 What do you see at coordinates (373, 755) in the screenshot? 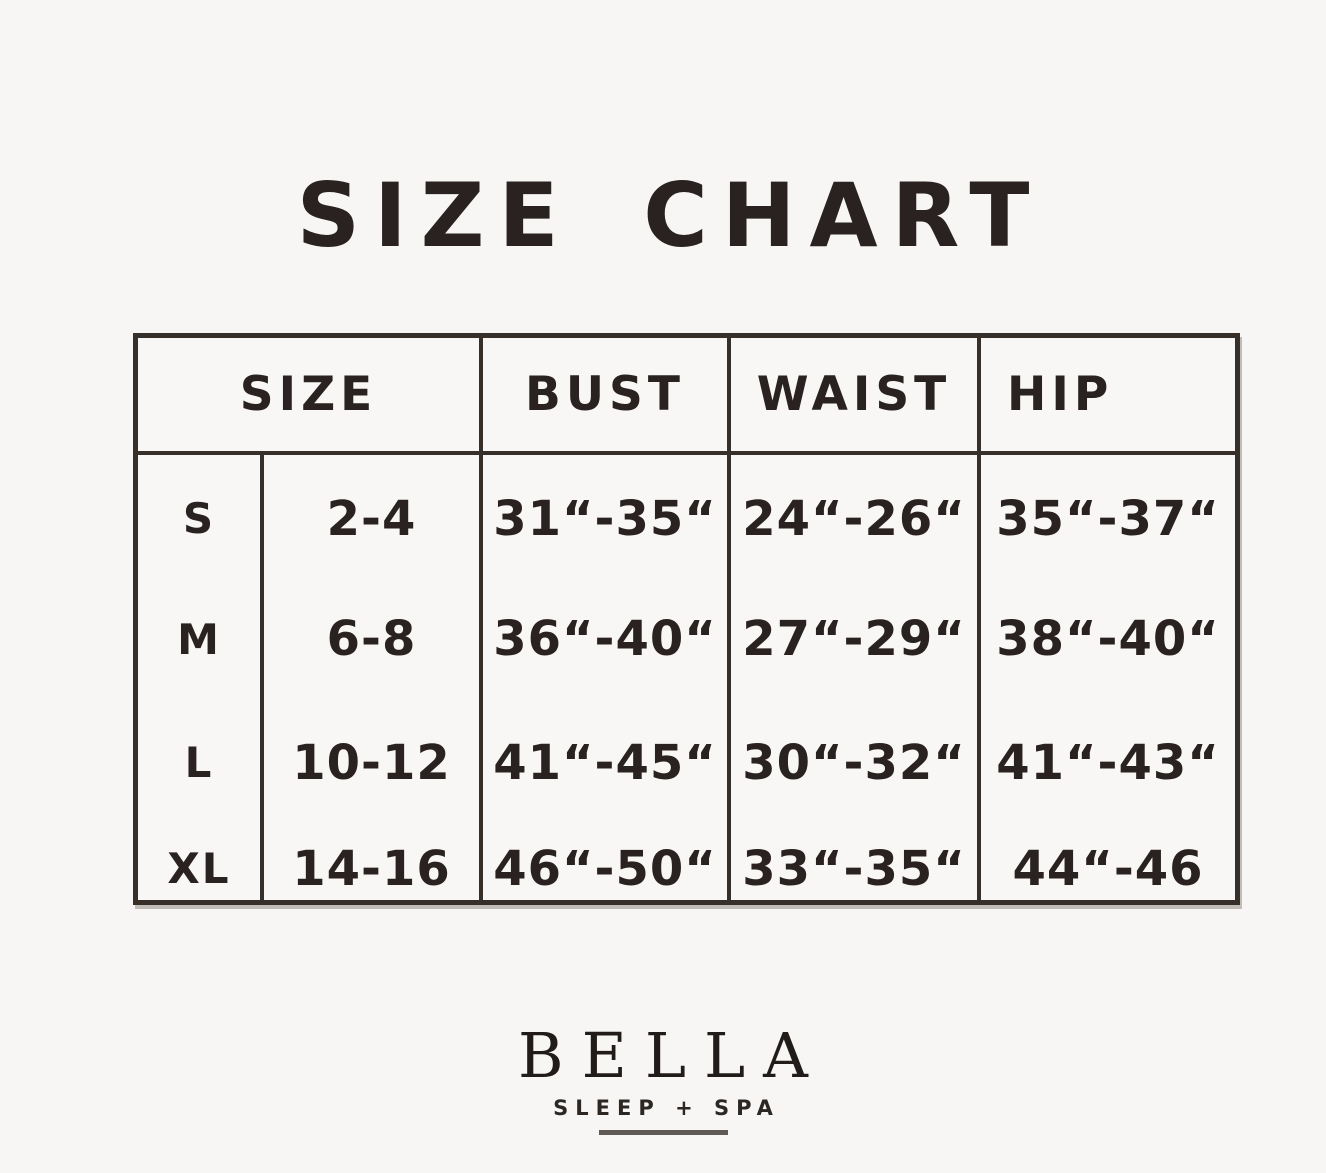
I see `size-range-cell: 10-12` at bounding box center [373, 755].